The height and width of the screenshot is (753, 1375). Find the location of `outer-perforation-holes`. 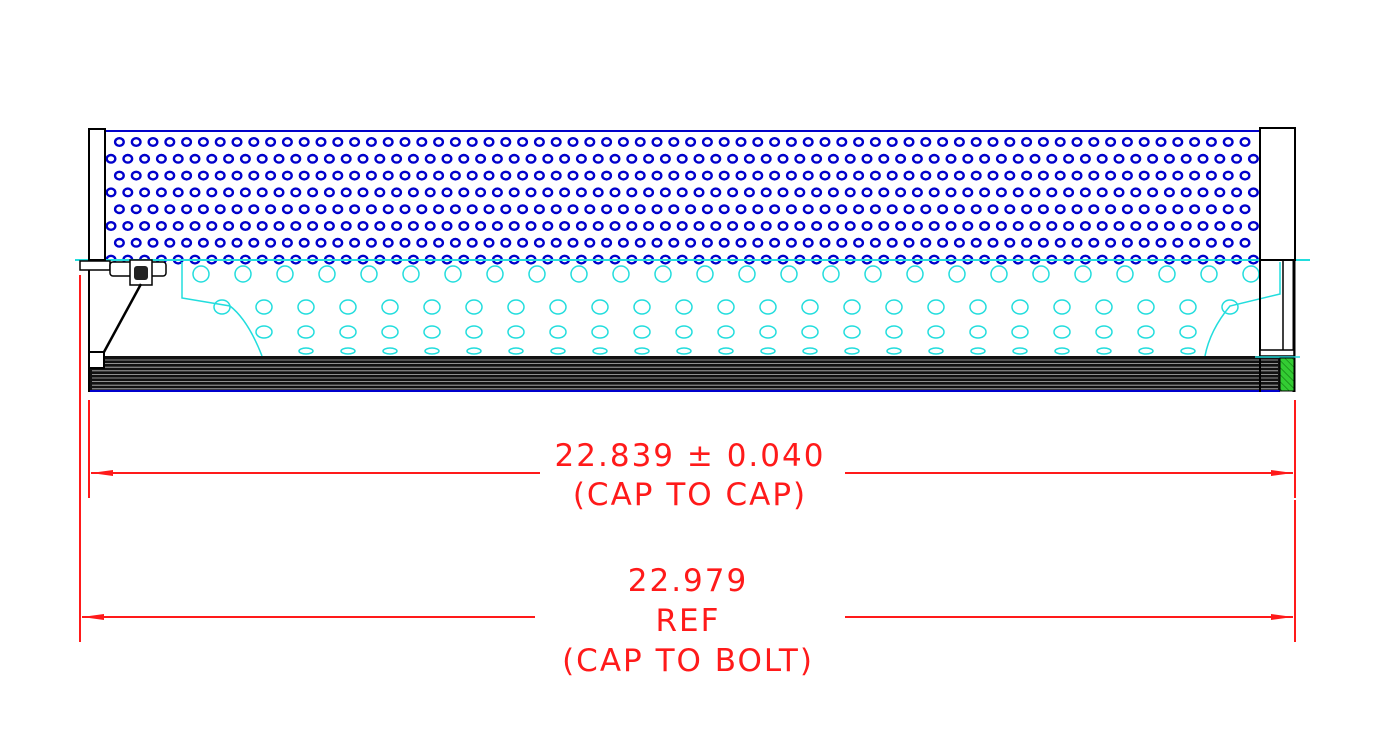

outer-perforation-holes is located at coordinates (682, 200).